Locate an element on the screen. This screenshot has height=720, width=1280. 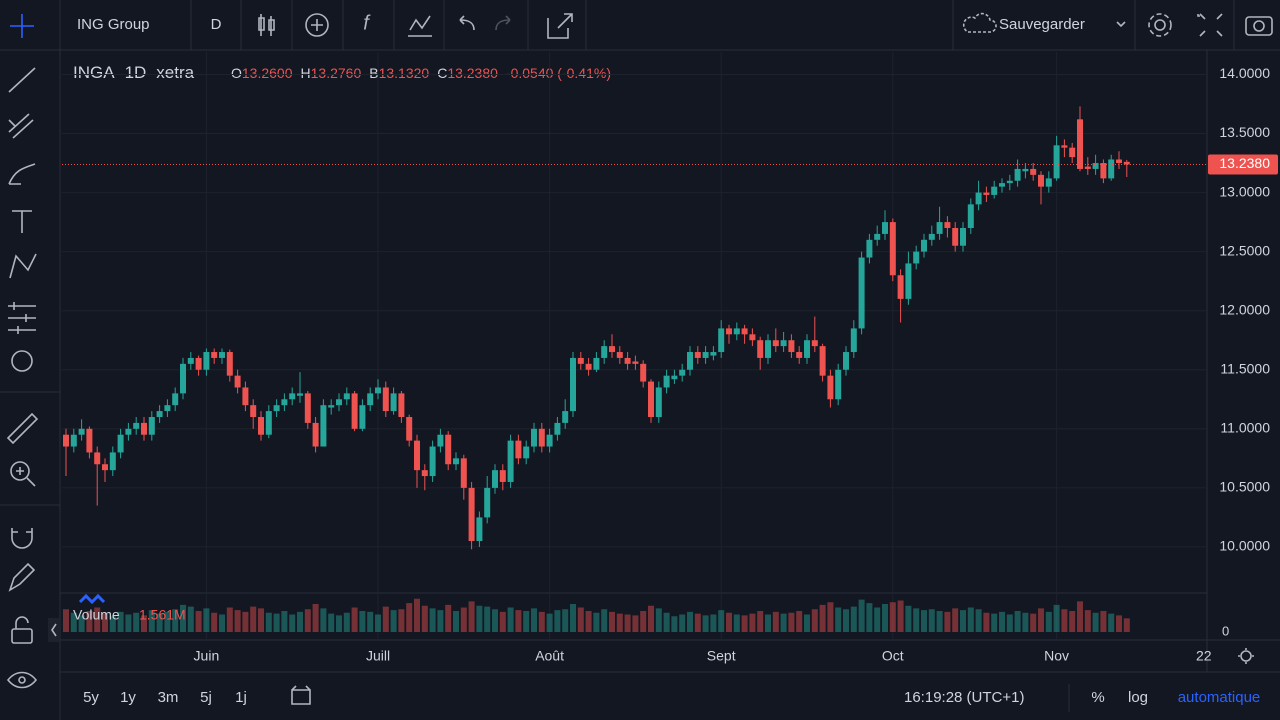
scale-button: % is located at coordinates (1097, 697).